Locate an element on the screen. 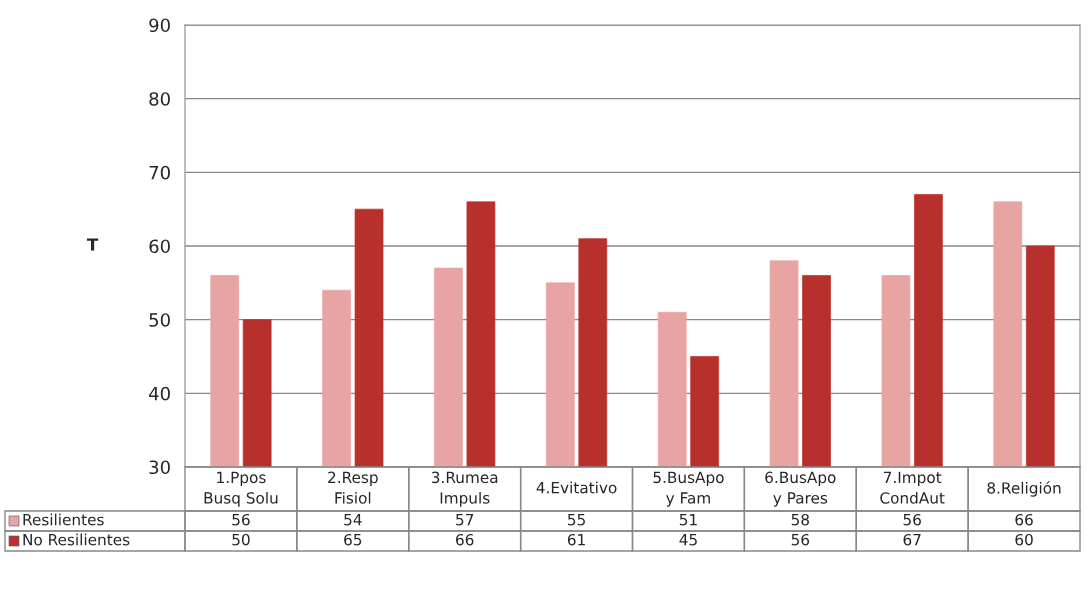  data-label: 57 is located at coordinates (465, 520).